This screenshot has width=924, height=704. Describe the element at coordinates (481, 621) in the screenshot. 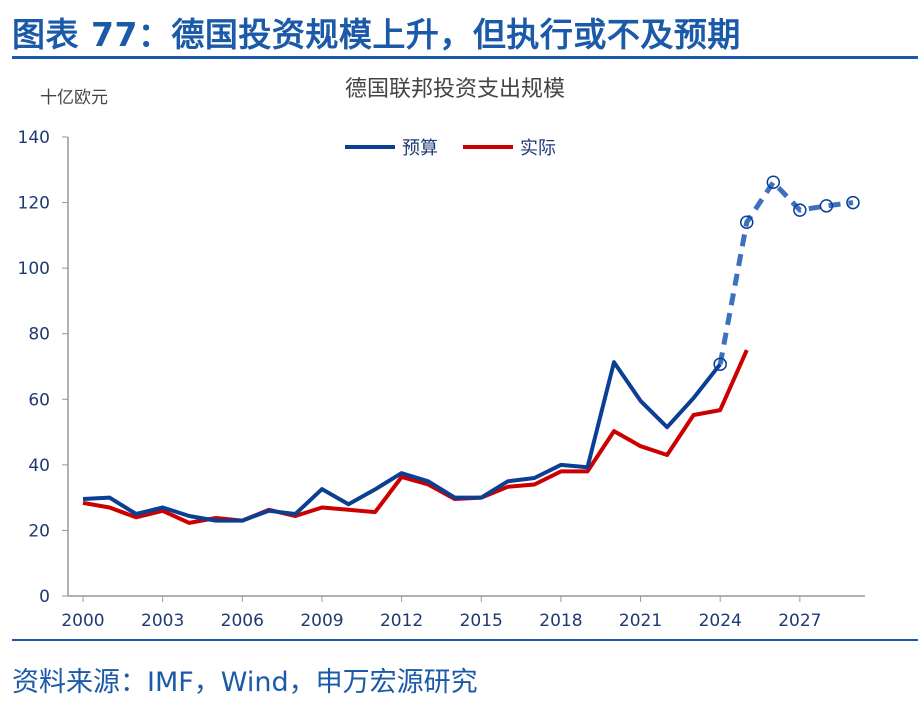

I see `x-tick-label: 2015` at that location.